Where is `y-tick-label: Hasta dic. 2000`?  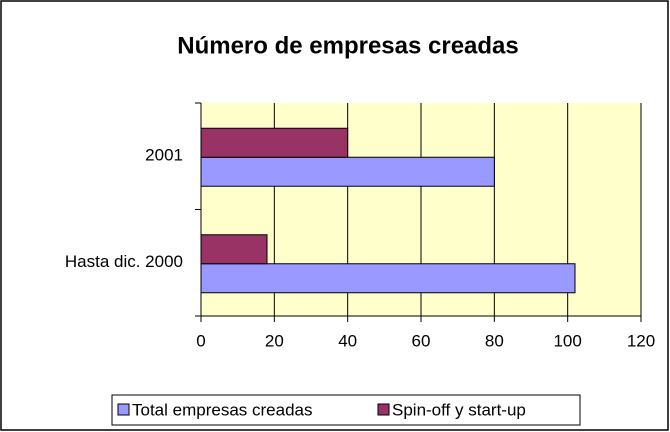
y-tick-label: Hasta dic. 2000 is located at coordinates (124, 261).